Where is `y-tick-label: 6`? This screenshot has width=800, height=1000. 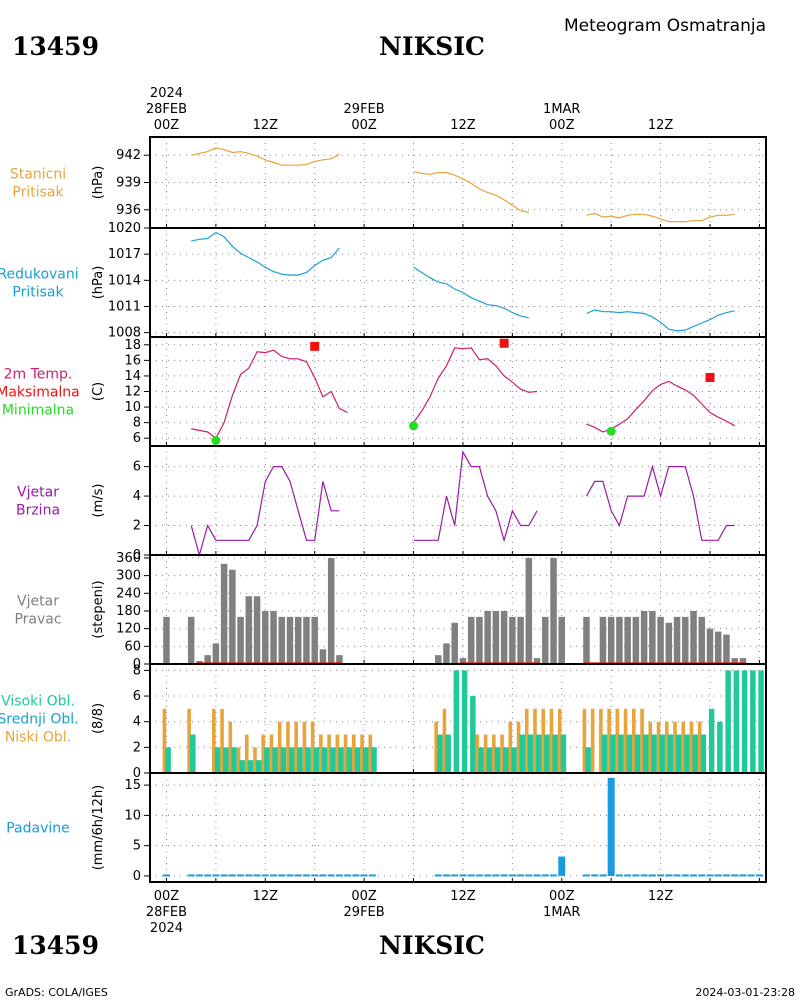
y-tick-label: 6 is located at coordinates (137, 438).